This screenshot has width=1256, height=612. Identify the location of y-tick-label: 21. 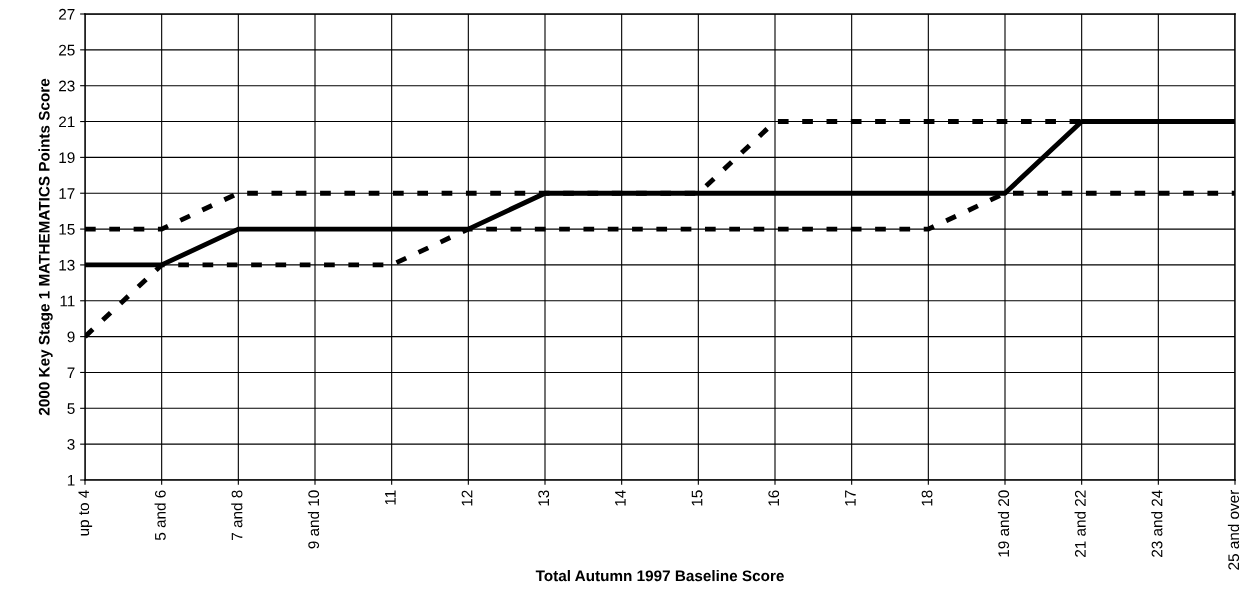
(67, 122).